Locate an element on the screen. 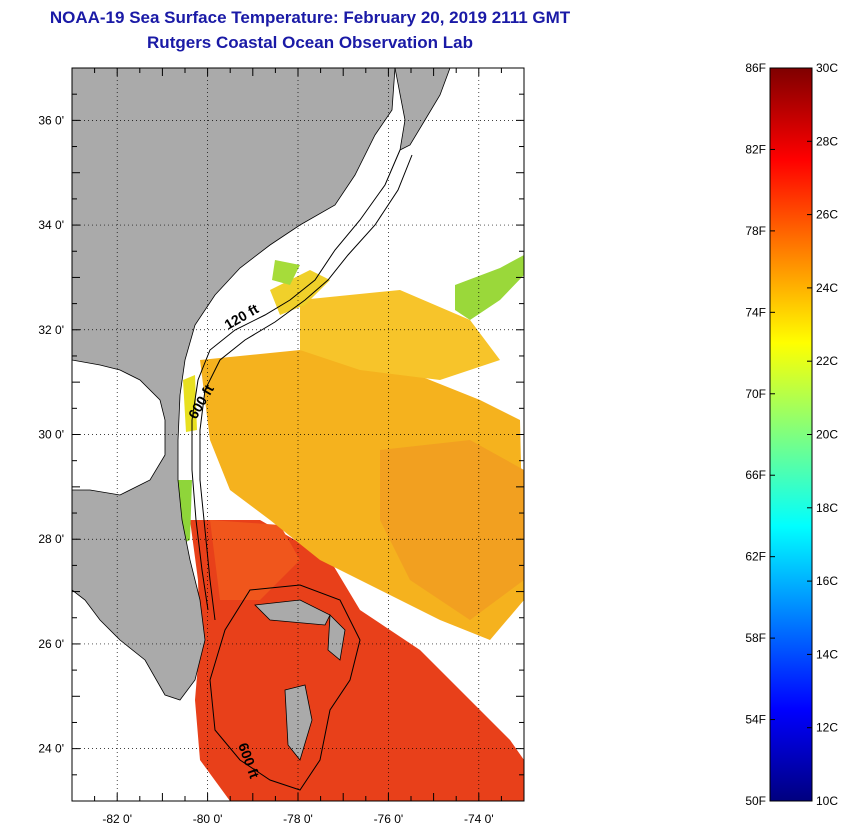 This screenshot has height=832, width=849. colorbar-f-label: 62F is located at coordinates (755, 557).